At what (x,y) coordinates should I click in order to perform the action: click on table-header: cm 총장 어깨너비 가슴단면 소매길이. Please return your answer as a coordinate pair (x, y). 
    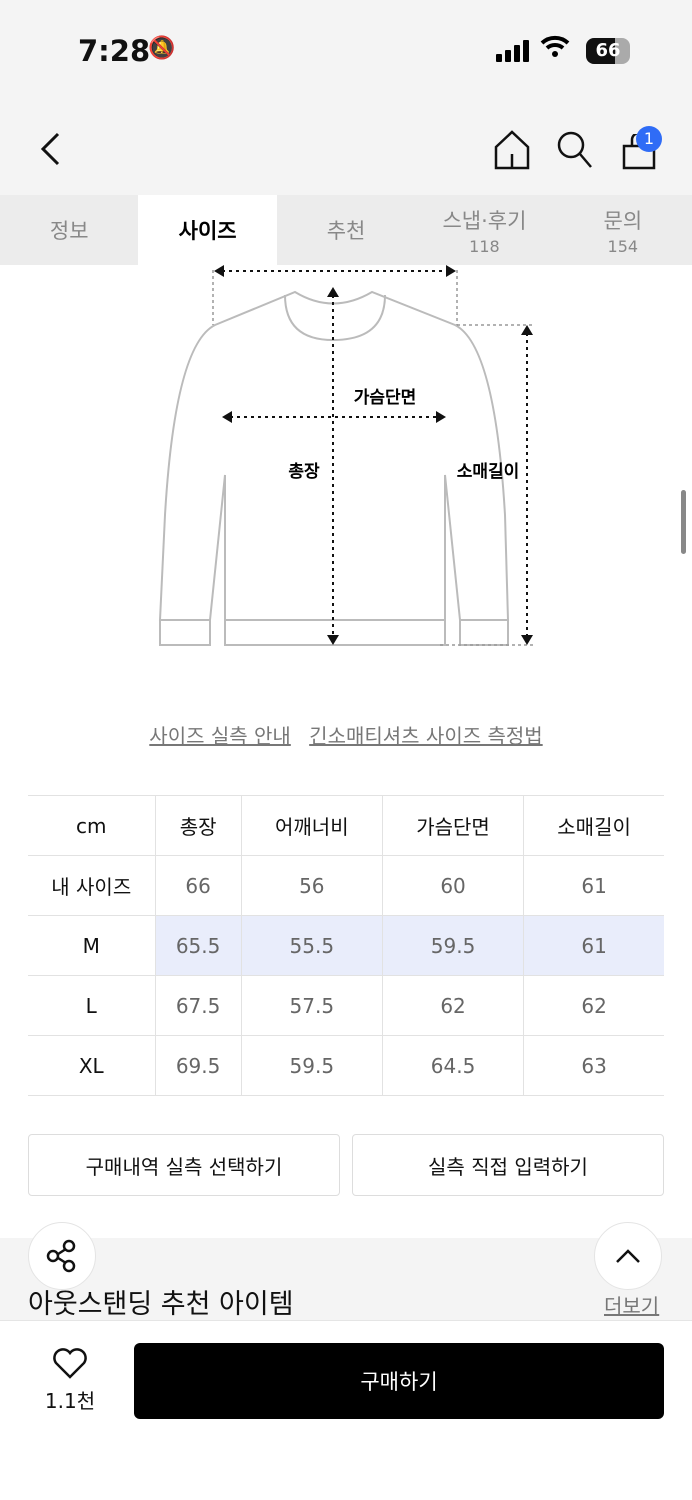
    Looking at the image, I should click on (346, 825).